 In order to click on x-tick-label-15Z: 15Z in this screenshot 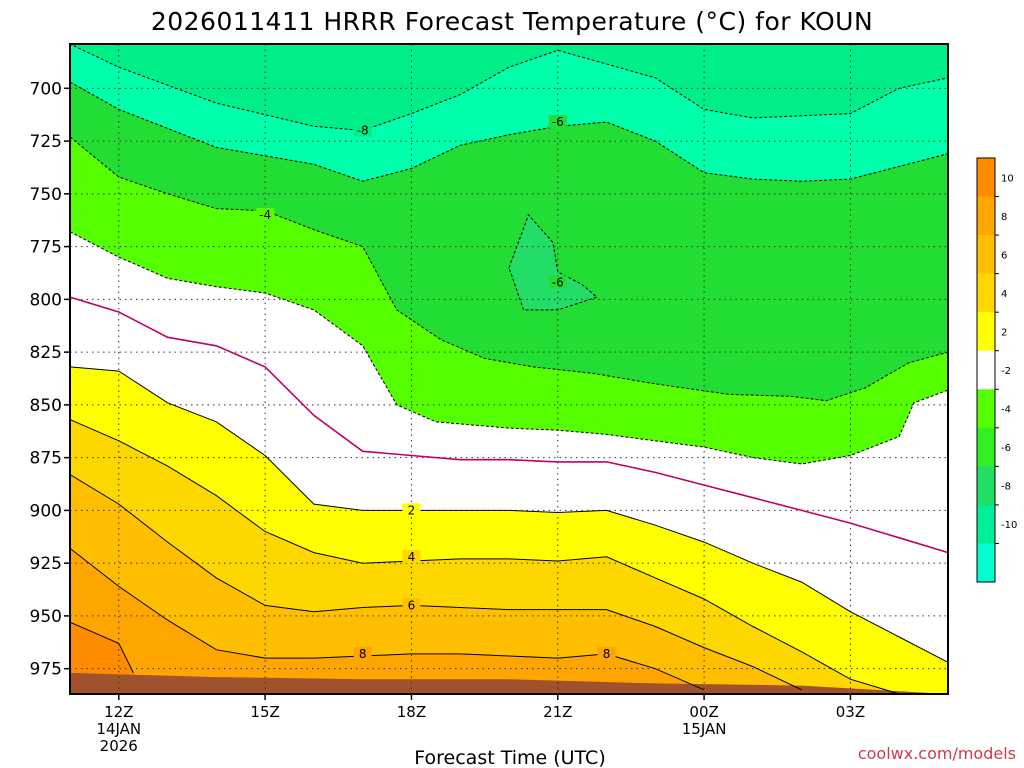, I will do `click(264, 712)`.